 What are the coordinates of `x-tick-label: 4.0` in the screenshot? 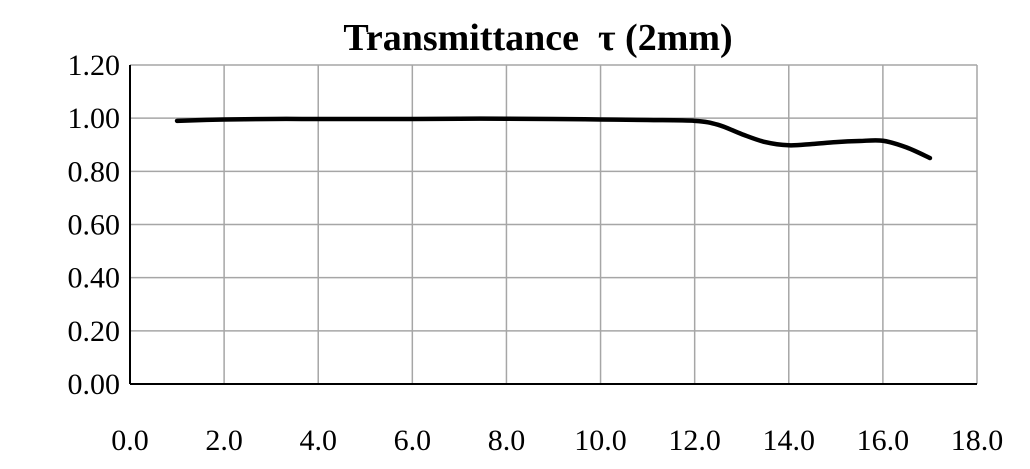 It's located at (318, 440).